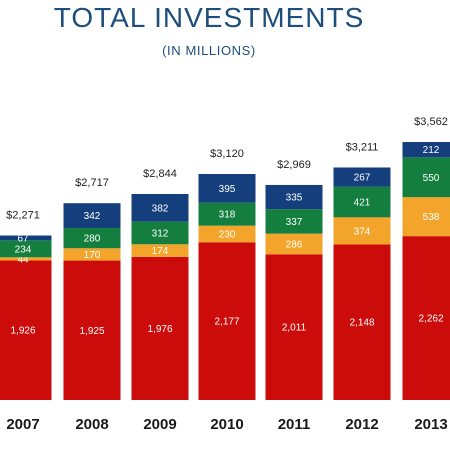 This screenshot has width=450, height=450. What do you see at coordinates (361, 424) in the screenshot?
I see `x-tick-label-2012: 2012` at bounding box center [361, 424].